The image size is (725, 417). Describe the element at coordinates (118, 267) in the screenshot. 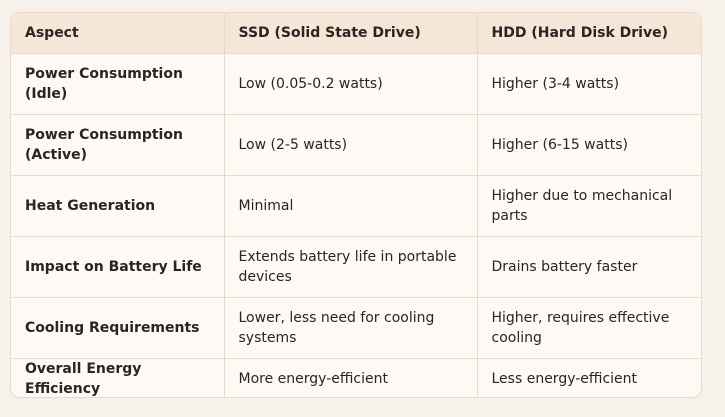

I see `aspect-cell: Impact on Battery Life` at that location.